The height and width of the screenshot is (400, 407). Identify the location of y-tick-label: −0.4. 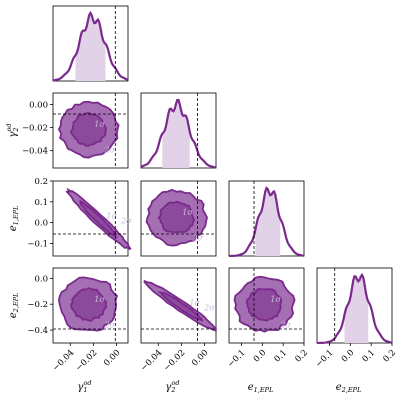
(37, 331).